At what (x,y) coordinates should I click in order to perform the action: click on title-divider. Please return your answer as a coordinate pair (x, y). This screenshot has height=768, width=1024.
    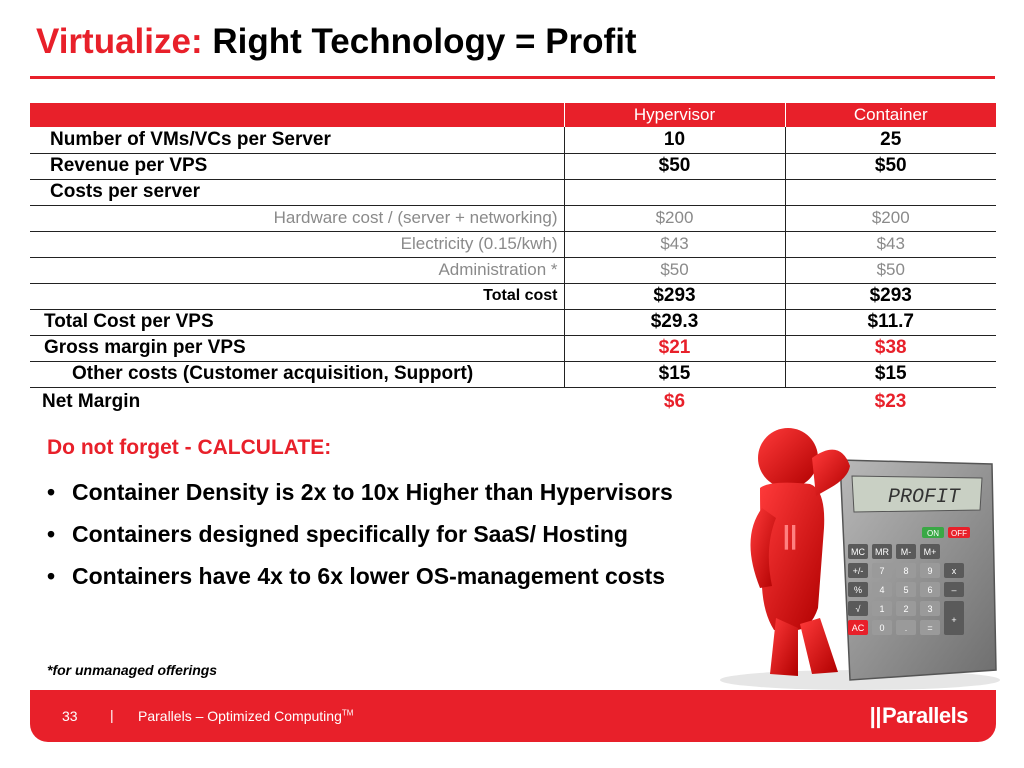
    Looking at the image, I should click on (512, 77).